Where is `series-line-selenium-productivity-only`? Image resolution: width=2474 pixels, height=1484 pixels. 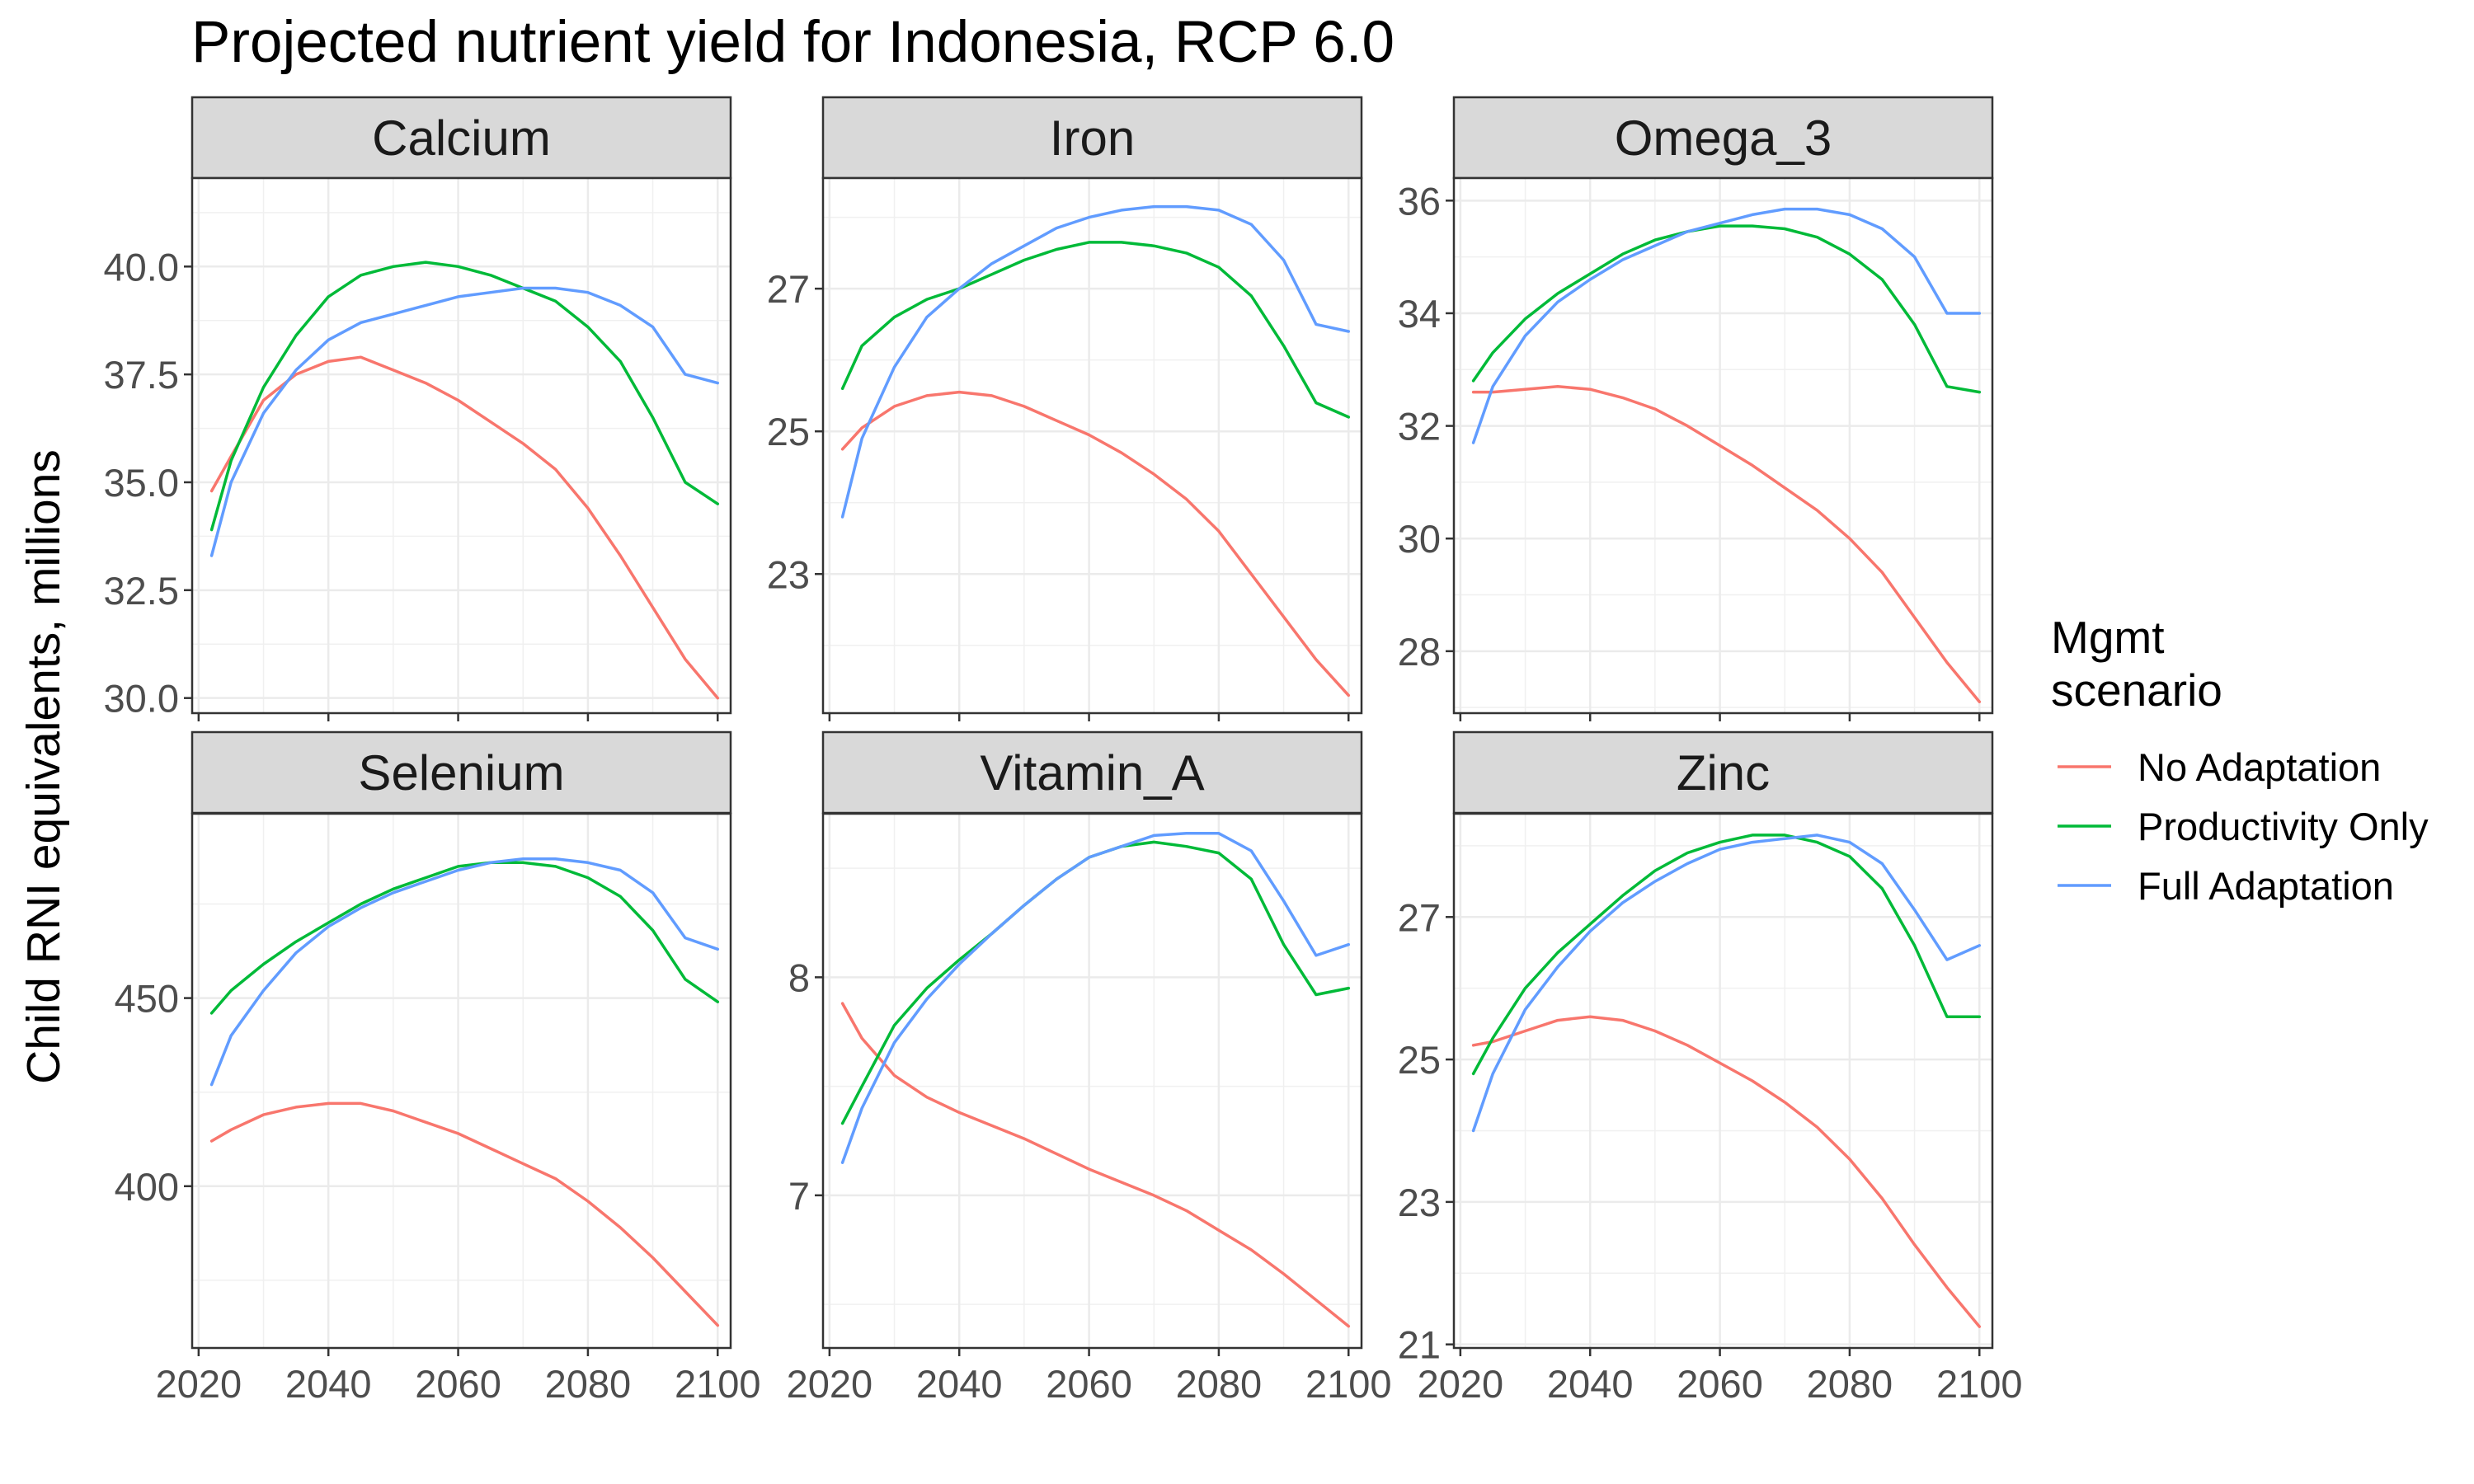 series-line-selenium-productivity-only is located at coordinates (464, 938).